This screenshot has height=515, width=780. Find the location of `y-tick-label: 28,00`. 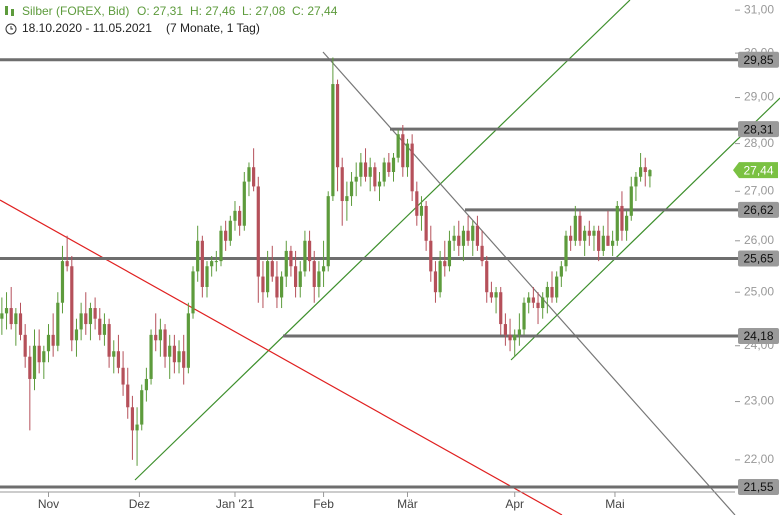

y-tick-label: 28,00 is located at coordinates (759, 143).